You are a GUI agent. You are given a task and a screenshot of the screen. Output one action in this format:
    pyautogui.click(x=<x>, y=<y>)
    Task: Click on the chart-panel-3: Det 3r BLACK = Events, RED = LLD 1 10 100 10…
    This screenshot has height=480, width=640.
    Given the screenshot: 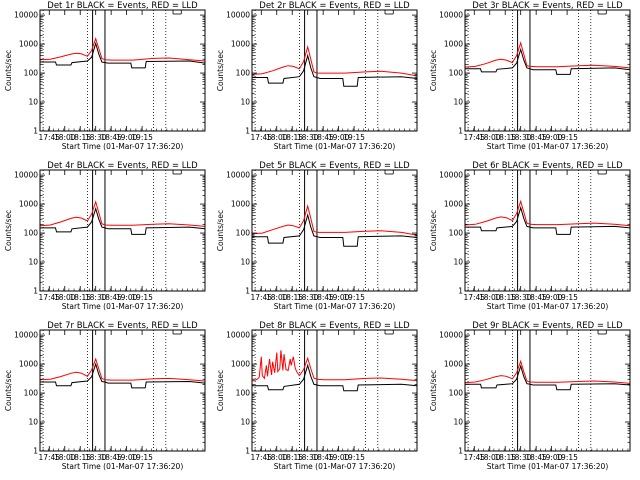 What is the action you would take?
    pyautogui.click(x=530, y=76)
    